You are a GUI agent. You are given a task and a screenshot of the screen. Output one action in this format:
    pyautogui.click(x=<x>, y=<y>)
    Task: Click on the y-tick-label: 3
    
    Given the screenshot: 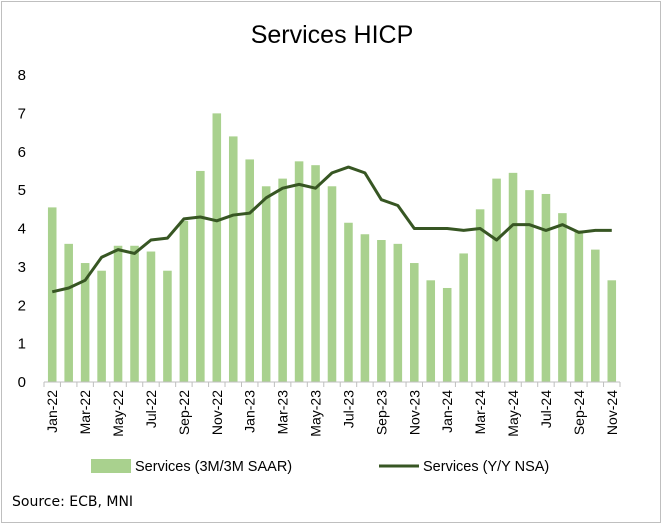 What is the action you would take?
    pyautogui.click(x=22, y=267)
    